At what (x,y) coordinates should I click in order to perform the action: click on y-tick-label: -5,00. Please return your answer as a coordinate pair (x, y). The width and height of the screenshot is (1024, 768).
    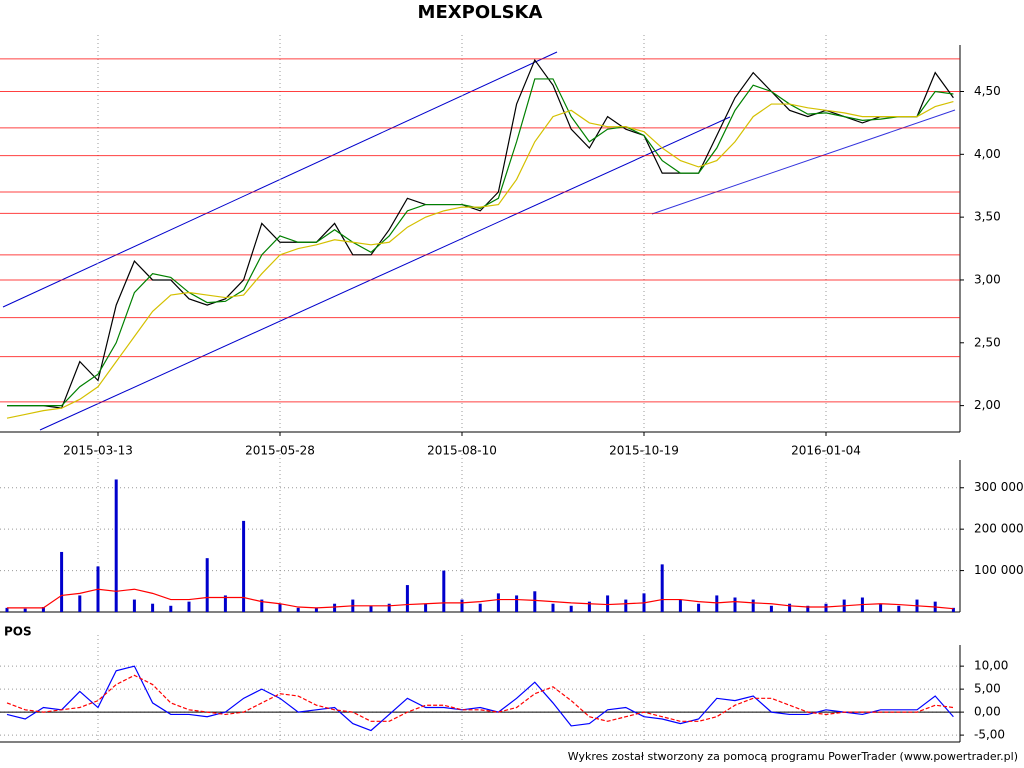
    Looking at the image, I should click on (989, 735).